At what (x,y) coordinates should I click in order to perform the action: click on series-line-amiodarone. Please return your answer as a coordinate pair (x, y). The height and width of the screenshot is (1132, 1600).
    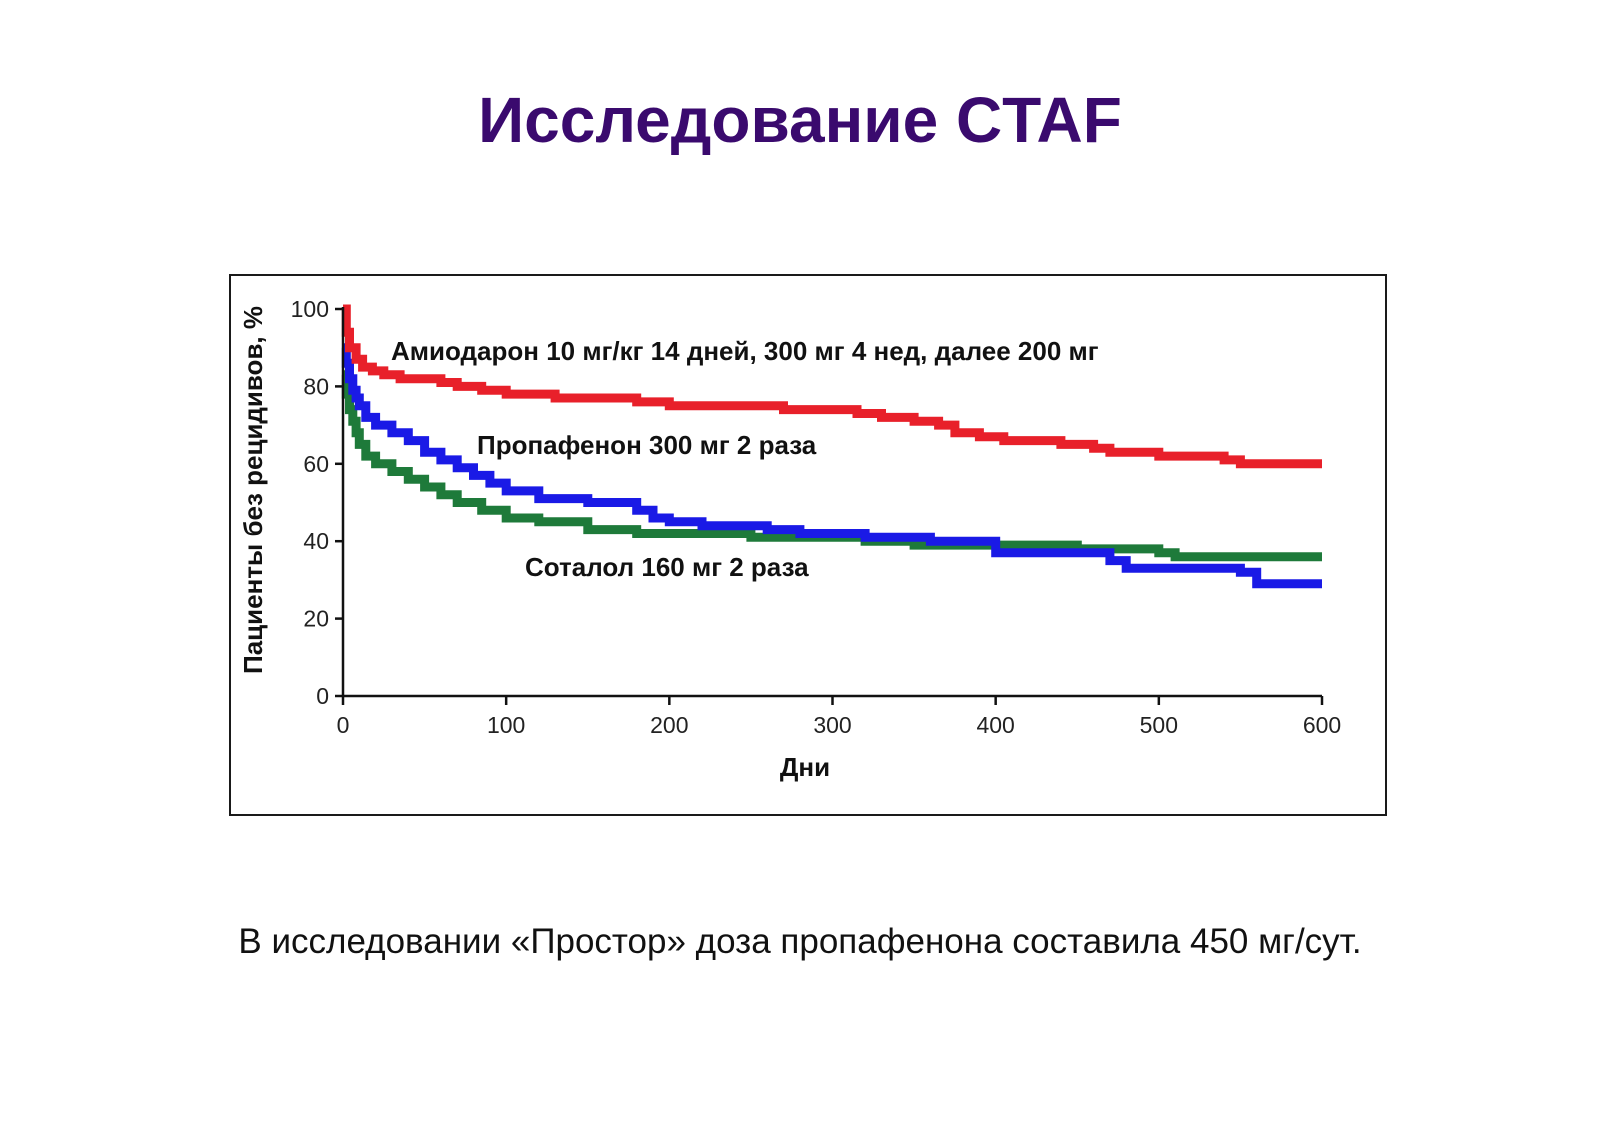
    Looking at the image, I should click on (831, 386).